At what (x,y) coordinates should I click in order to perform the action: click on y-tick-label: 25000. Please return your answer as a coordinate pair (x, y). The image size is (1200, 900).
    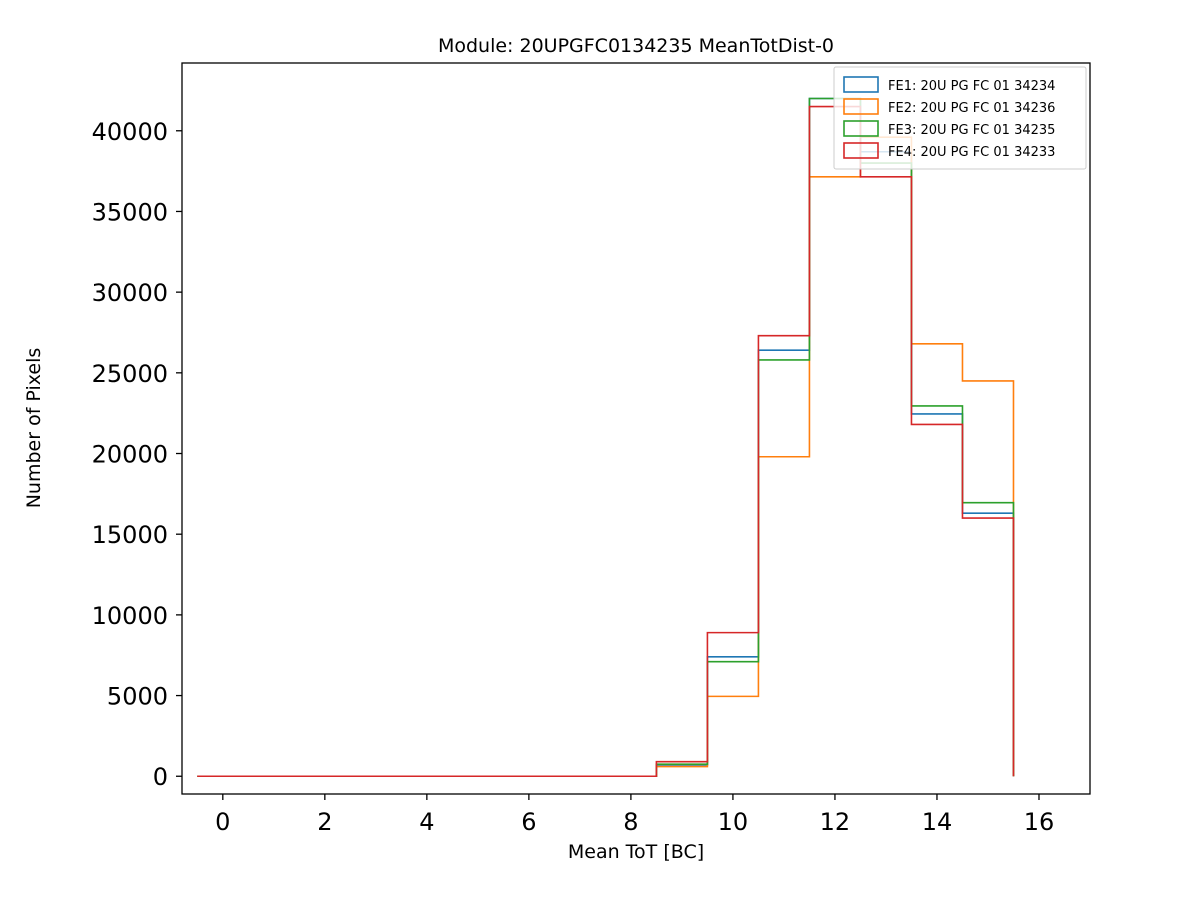
    Looking at the image, I should click on (130, 374).